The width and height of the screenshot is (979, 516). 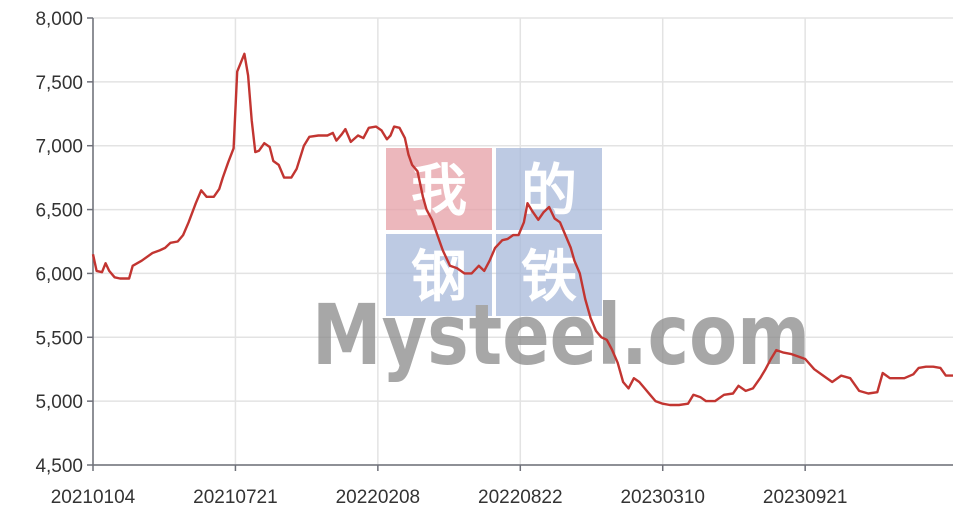 What do you see at coordinates (59, 211) in the screenshot?
I see `y-tick-label: 6,500` at bounding box center [59, 211].